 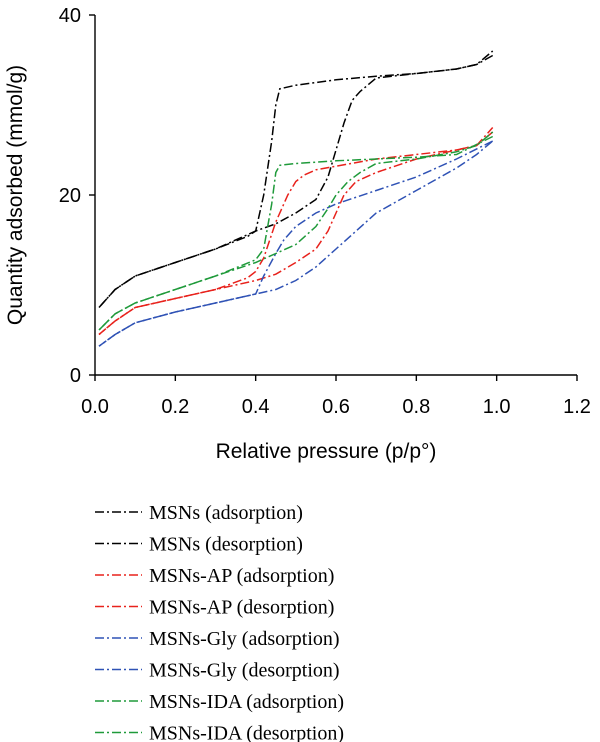 What do you see at coordinates (95, 407) in the screenshot?
I see `x-tick-label: 0.0` at bounding box center [95, 407].